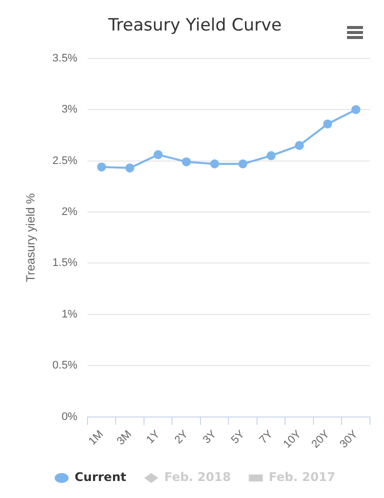 The image size is (384, 498). What do you see at coordinates (210, 437) in the screenshot?
I see `x-tick-label: 3Y` at bounding box center [210, 437].